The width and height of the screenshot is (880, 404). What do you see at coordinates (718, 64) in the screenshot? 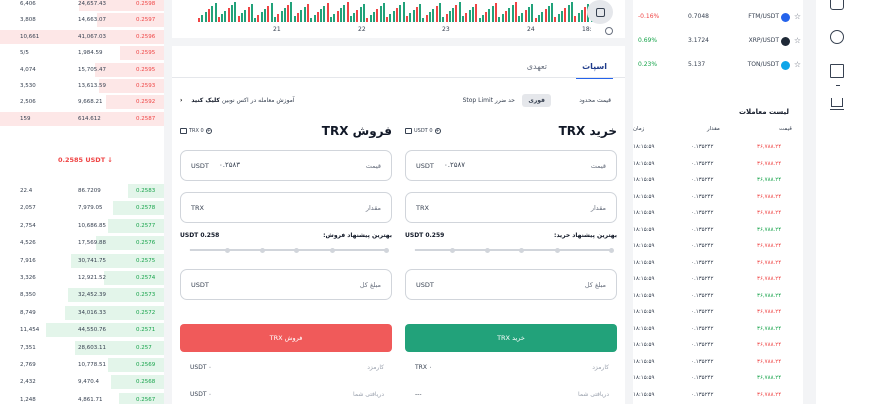
I see `market-row: 0.23% 5.137 TON/USDT ☆` at bounding box center [718, 64].